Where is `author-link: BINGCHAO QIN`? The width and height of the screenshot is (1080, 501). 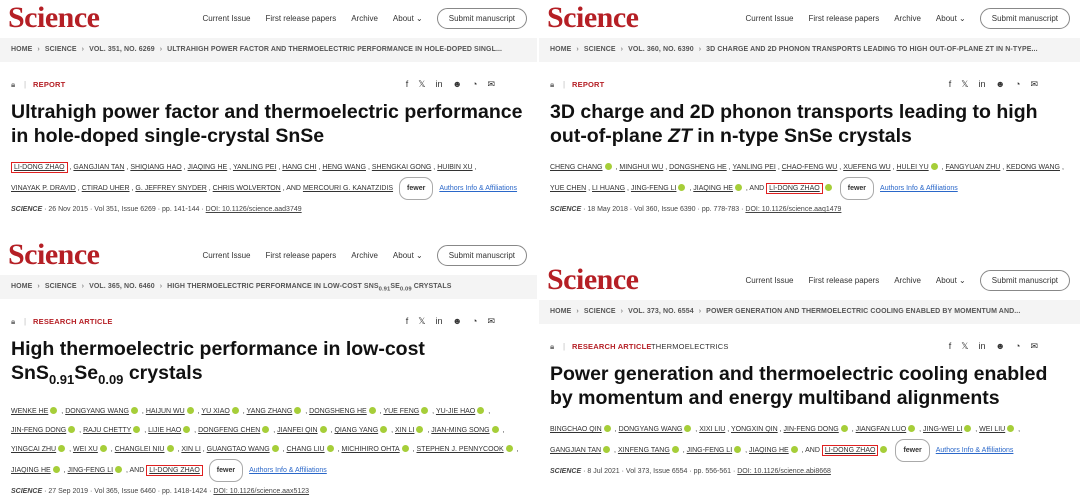 author-link: BINGCHAO QIN is located at coordinates (576, 429).